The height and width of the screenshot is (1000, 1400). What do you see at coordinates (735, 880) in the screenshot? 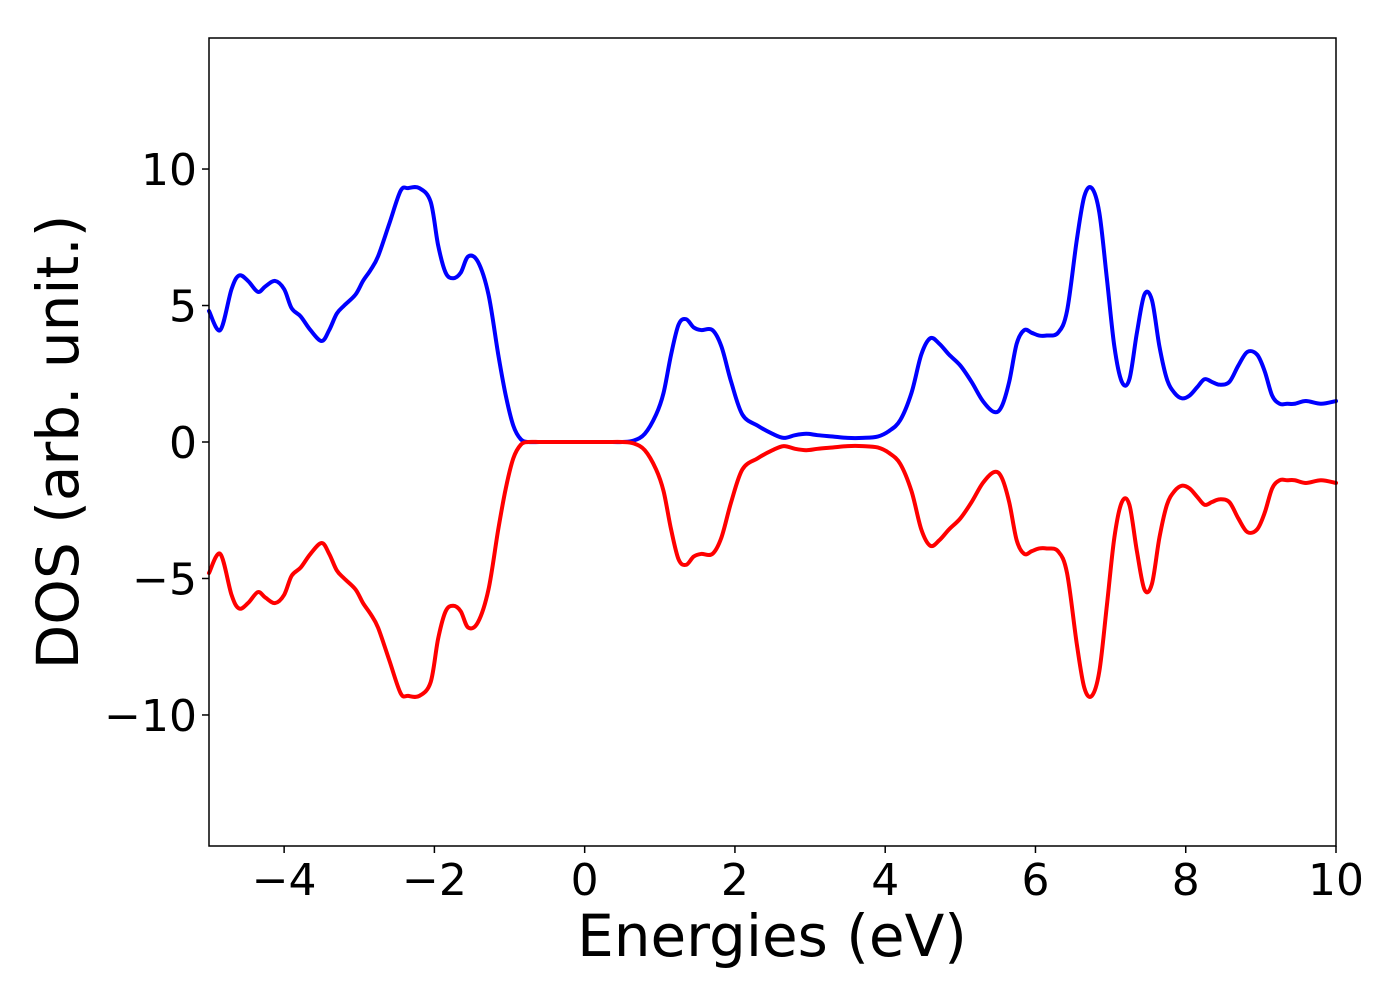
I see `x-tick-label: 2` at bounding box center [735, 880].